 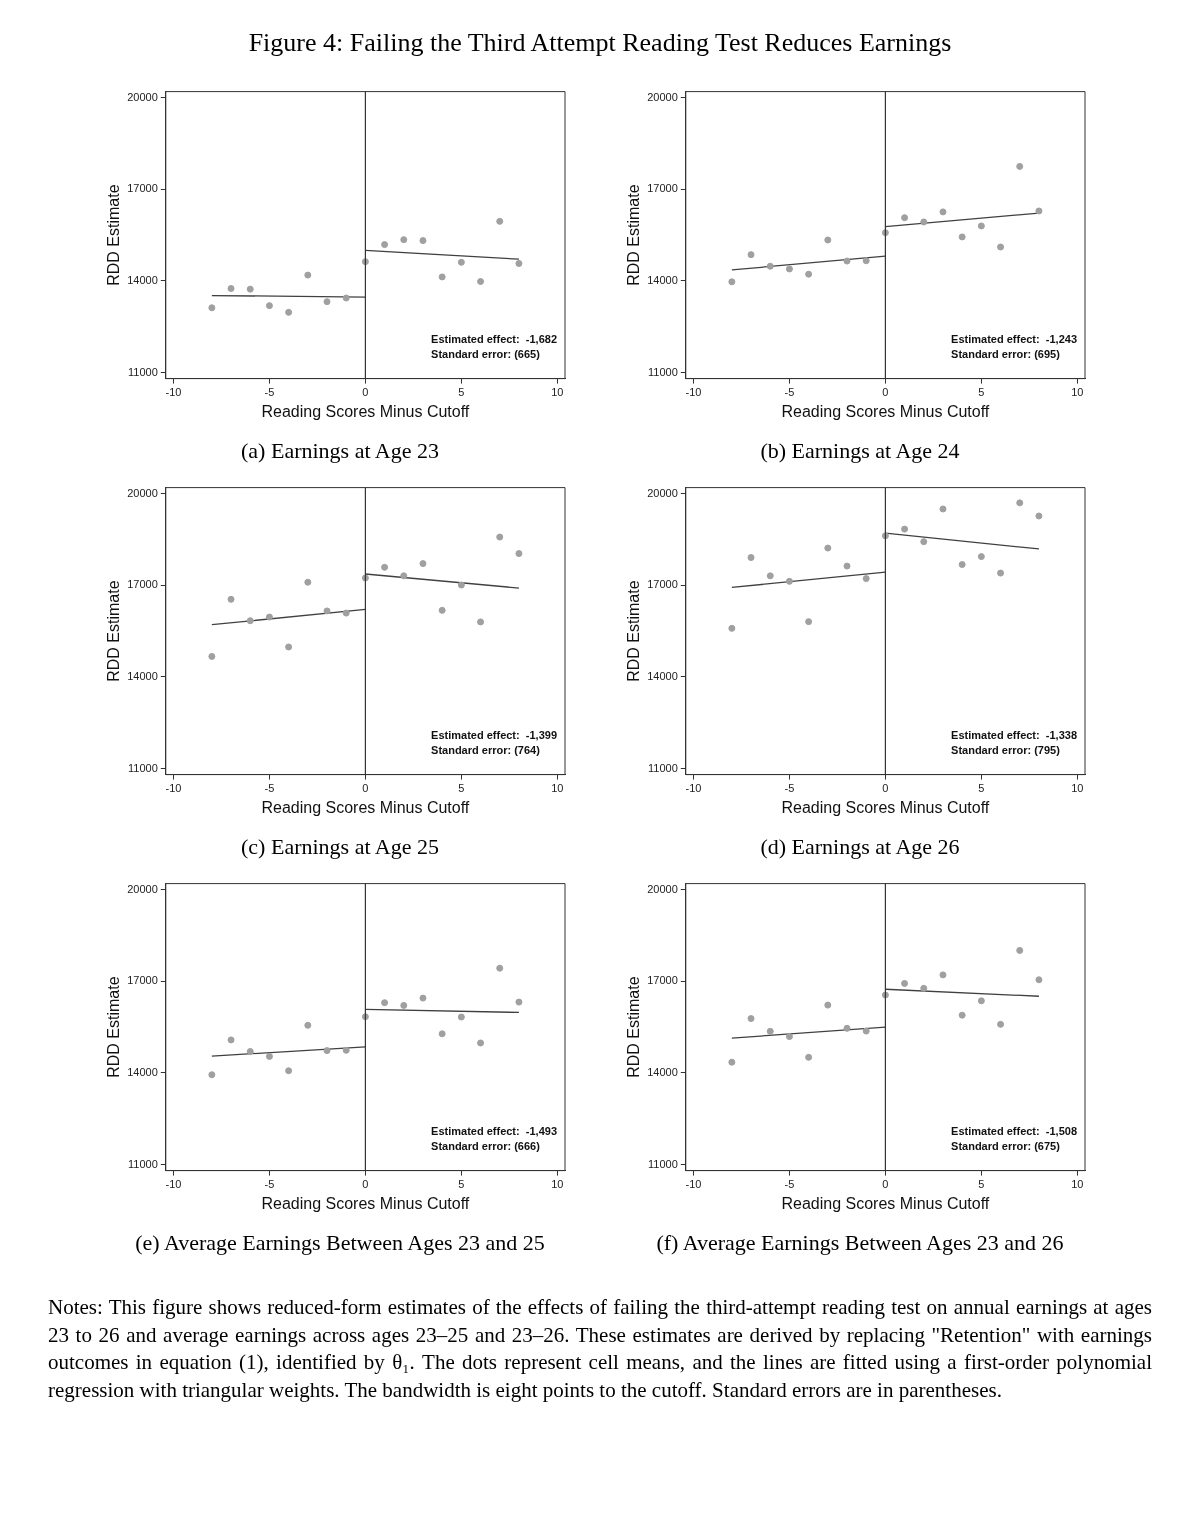 I want to click on annotation: Estimated effect: -1,508, so click(x=1014, y=1130).